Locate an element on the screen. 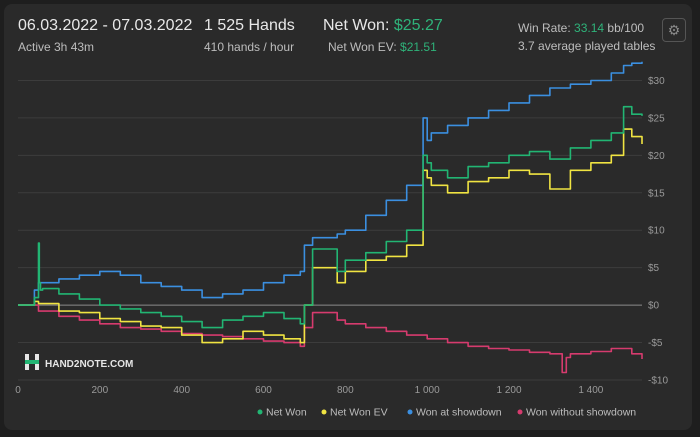 The image size is (700, 437). legend-item: Won without showdown is located at coordinates (576, 413).